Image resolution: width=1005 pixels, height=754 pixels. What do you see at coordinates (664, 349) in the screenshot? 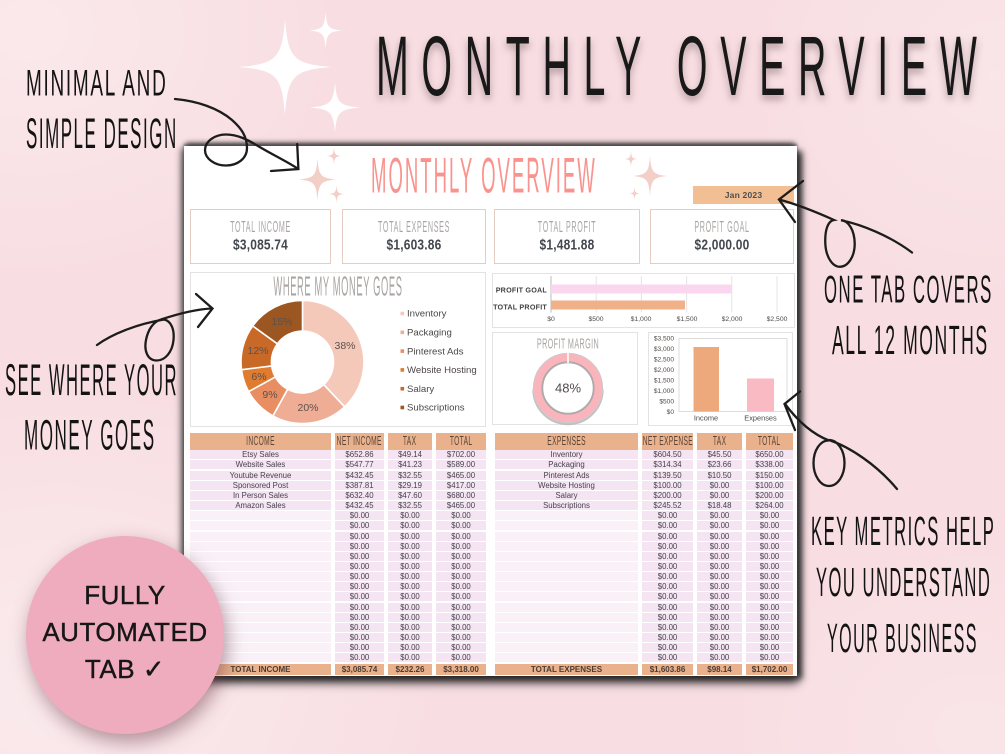
I see `svg-text: $3,000` at bounding box center [664, 349].